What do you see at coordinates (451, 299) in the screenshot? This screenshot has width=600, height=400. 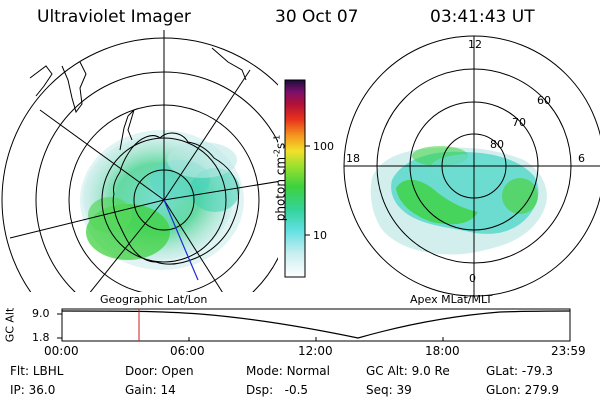 I see `magnetic-map-label: Apex MLat/MLT` at bounding box center [451, 299].